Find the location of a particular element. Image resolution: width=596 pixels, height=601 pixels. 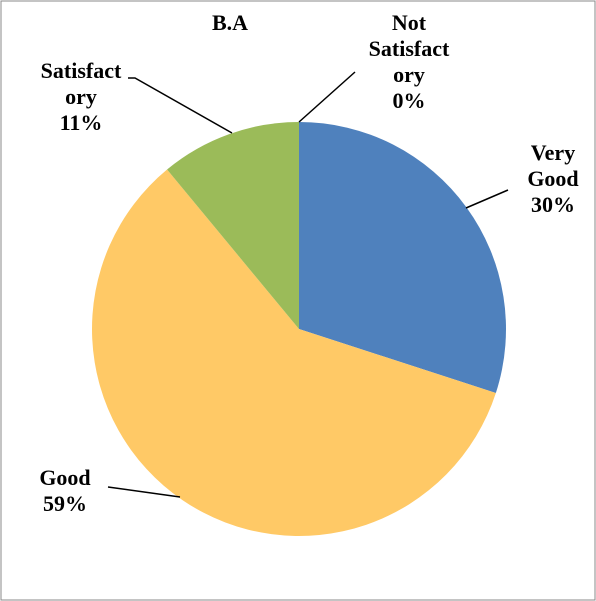

category-label: Good is located at coordinates (65, 477).